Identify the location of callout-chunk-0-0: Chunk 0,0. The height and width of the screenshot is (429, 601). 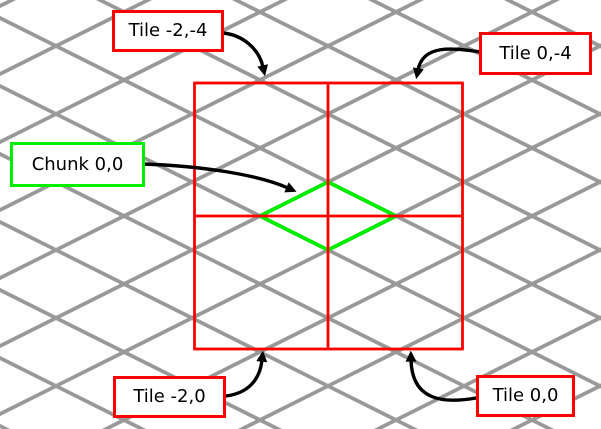
(77, 164).